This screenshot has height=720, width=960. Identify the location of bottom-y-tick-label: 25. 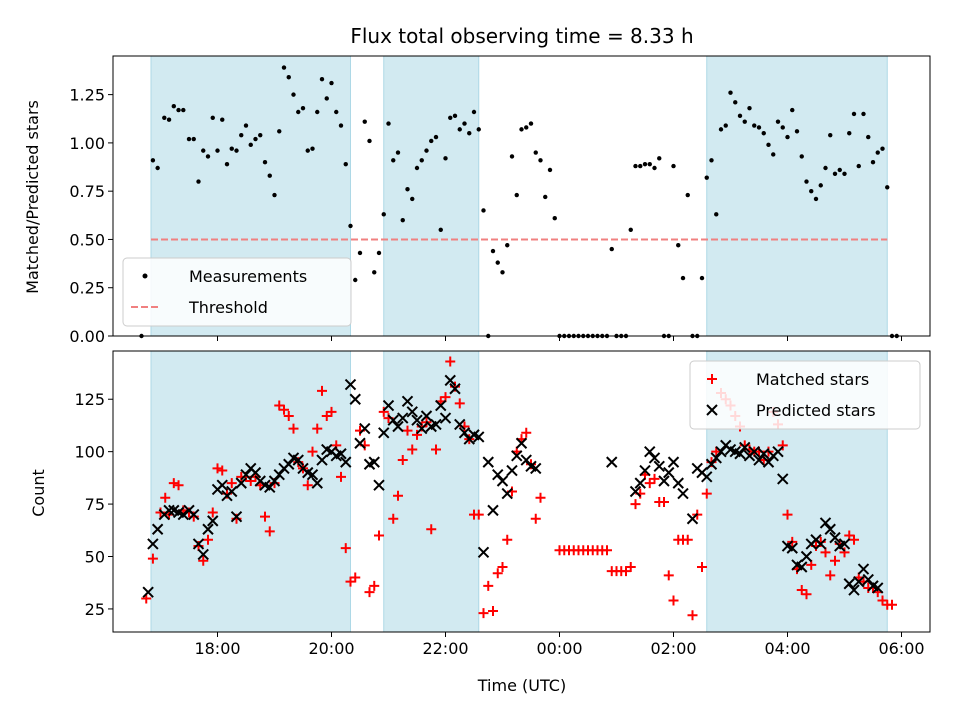
(95, 609).